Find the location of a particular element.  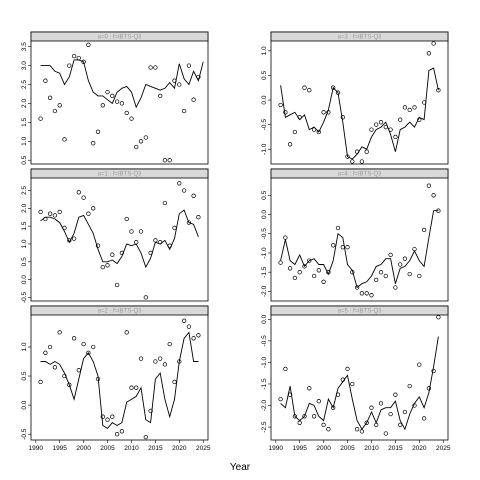

x-axis-title: Year is located at coordinates (240, 467).